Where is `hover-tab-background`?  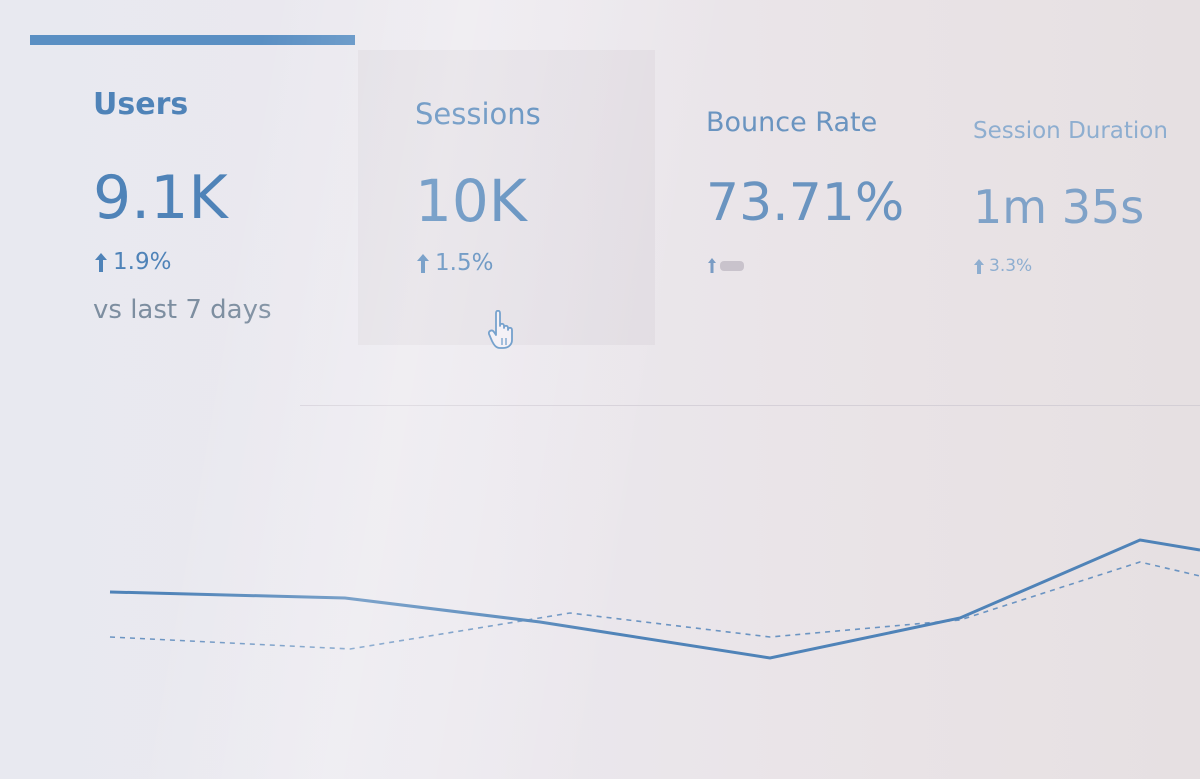
hover-tab-background is located at coordinates (506, 197).